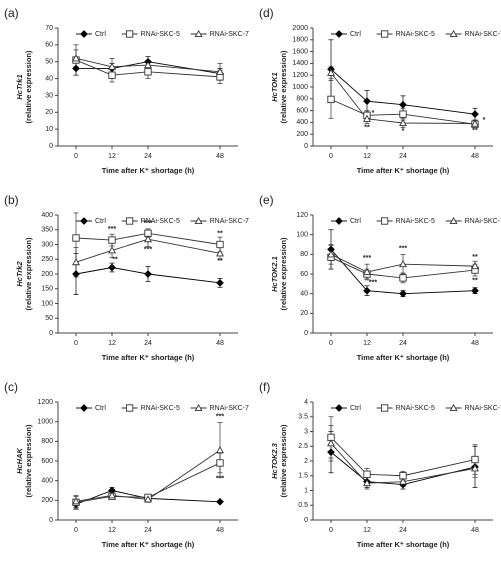 The height and width of the screenshot is (561, 501). What do you see at coordinates (300, 63) in the screenshot?
I see `y-tick-label: 1400` at bounding box center [300, 63].